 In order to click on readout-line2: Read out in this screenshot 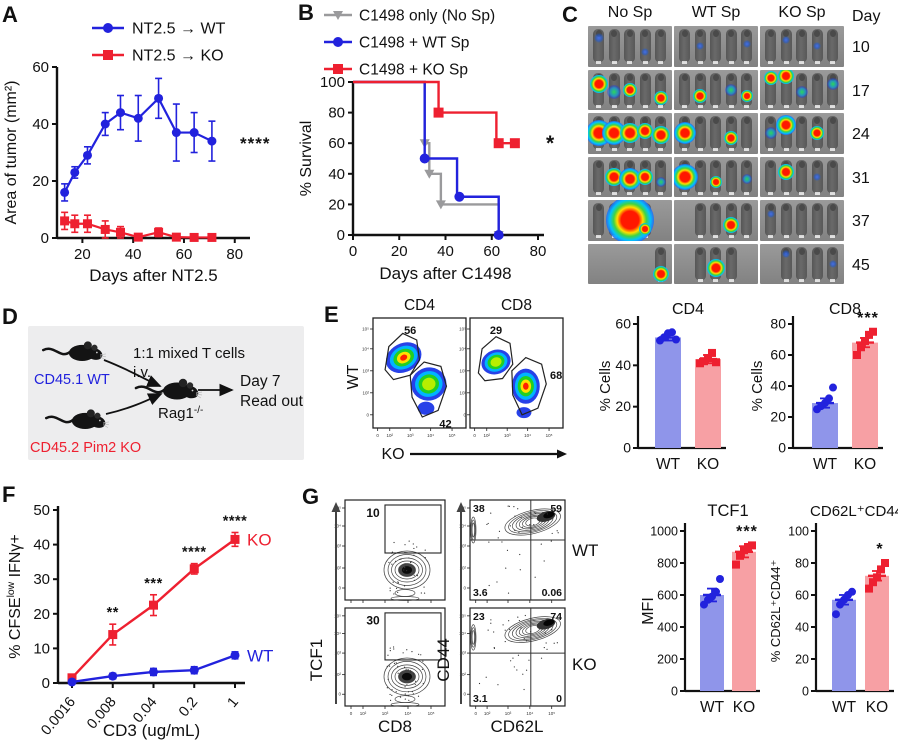, I will do `click(272, 401)`.